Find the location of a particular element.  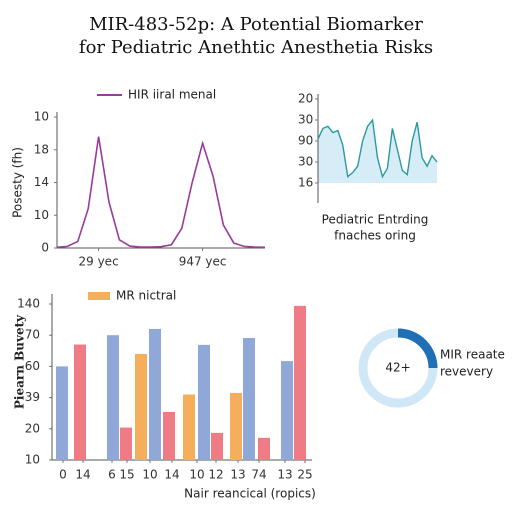

y-tick-label: 18 is located at coordinates (41, 149).